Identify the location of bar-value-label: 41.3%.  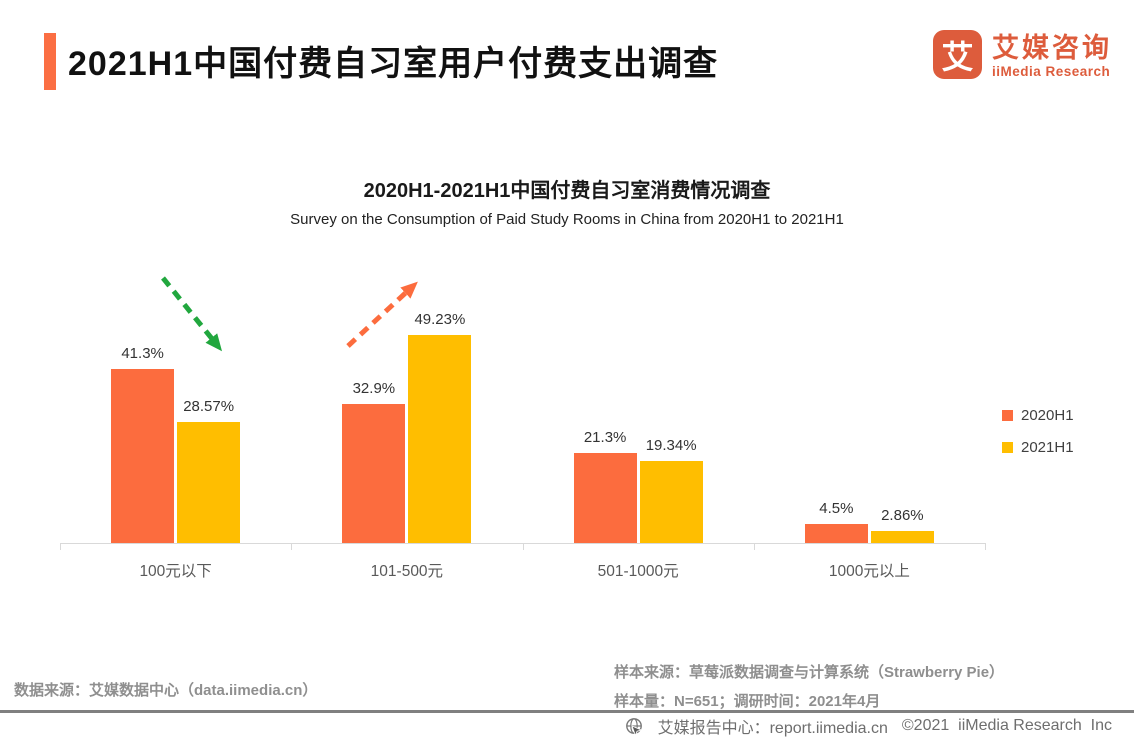
(142, 353).